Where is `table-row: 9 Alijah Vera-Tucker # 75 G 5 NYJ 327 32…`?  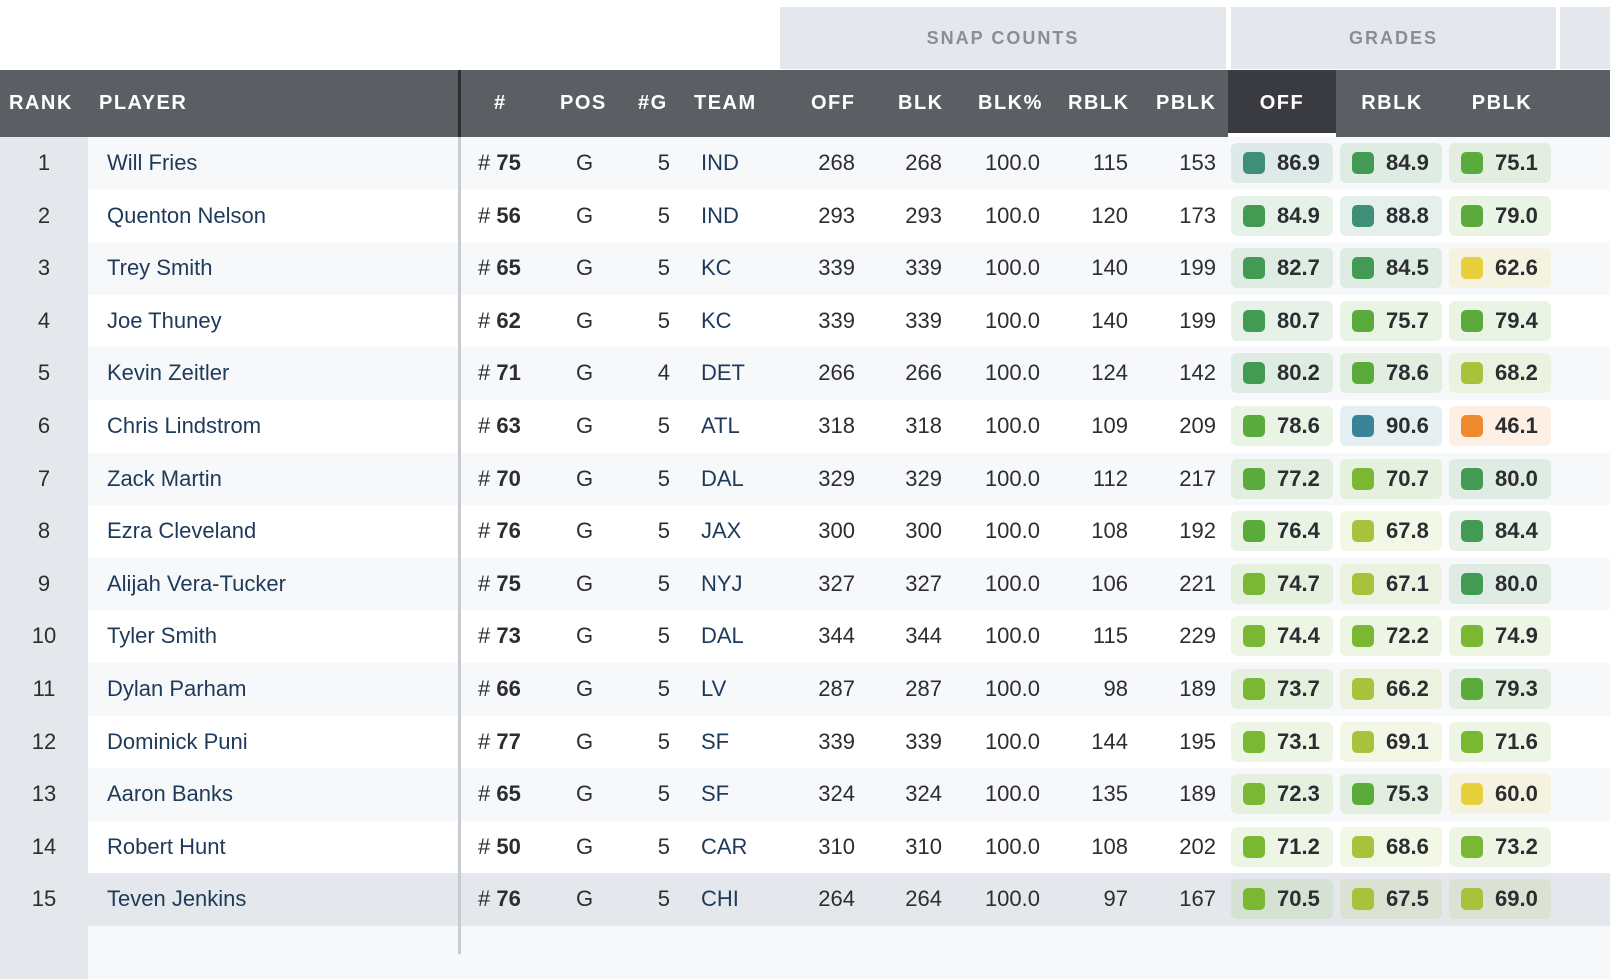 table-row: 9 Alijah Vera-Tucker # 75 G 5 NYJ 327 32… is located at coordinates (805, 584).